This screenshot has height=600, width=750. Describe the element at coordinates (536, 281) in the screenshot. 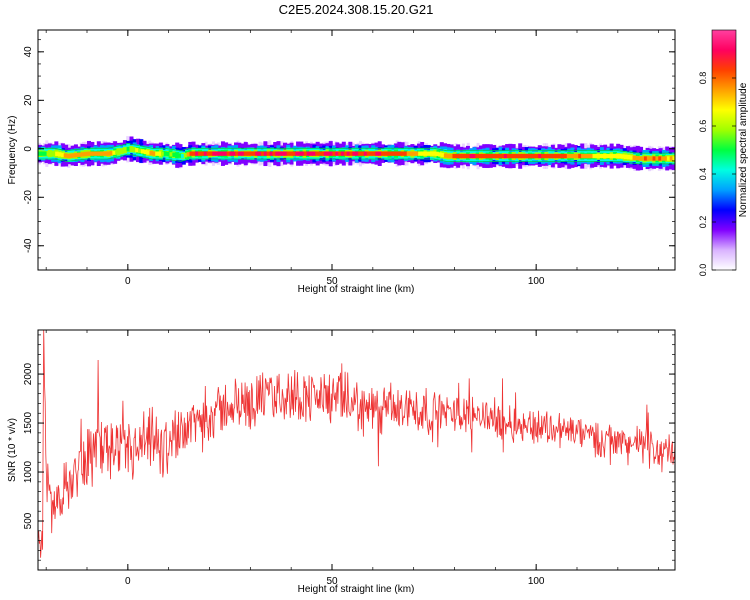

I see `spectrogram-xtick-label: 100` at that location.